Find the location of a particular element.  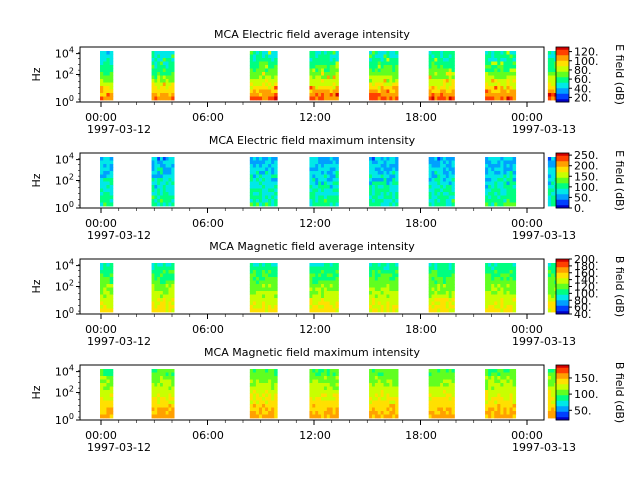

y-tick-label: 102 is located at coordinates (64, 392).